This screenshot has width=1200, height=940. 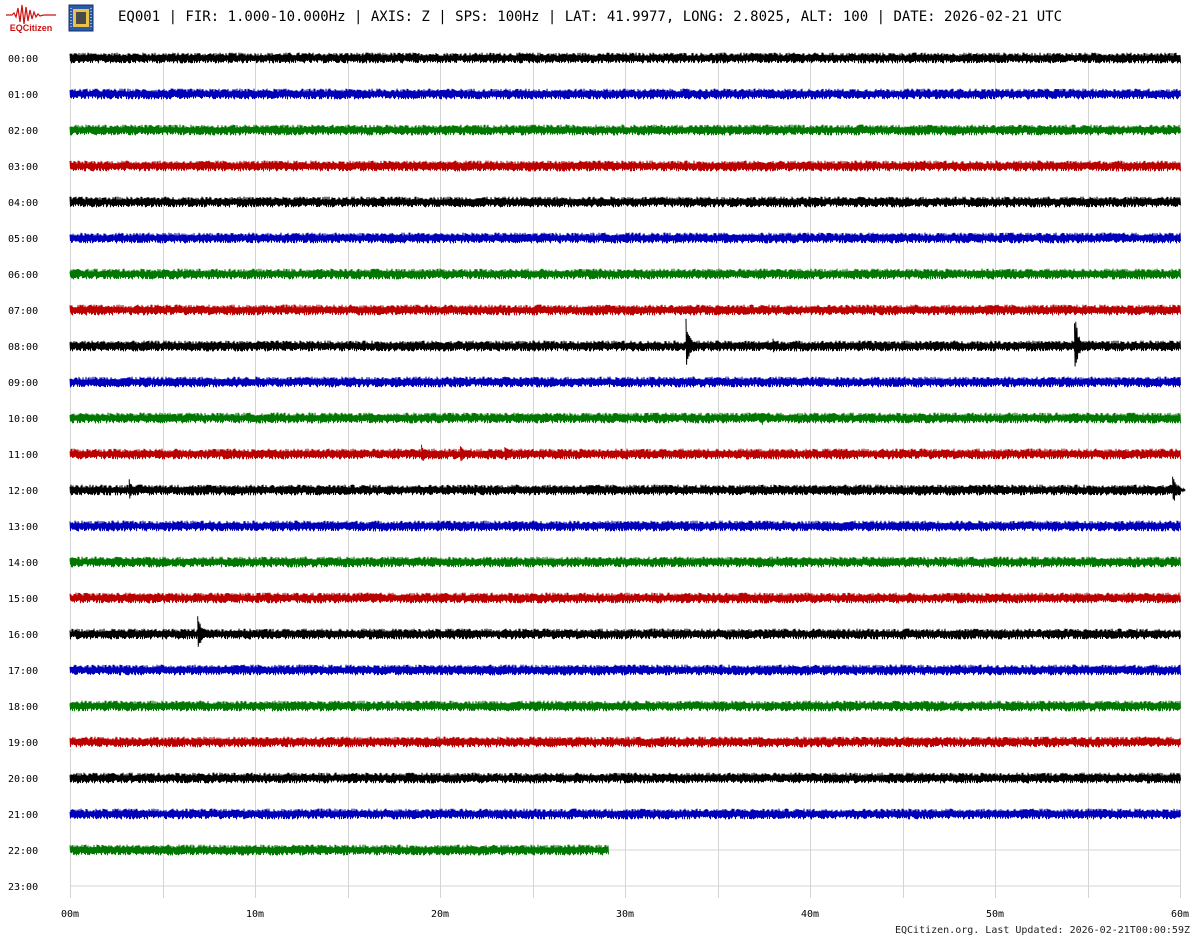 I want to click on x-tick-label: 50m, so click(x=995, y=914).